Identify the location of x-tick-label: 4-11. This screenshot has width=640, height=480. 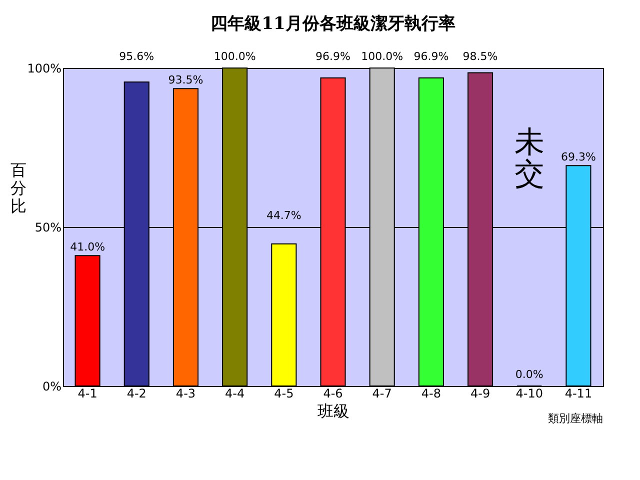
(578, 393).